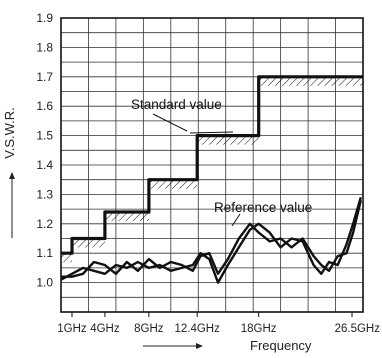  Describe the element at coordinates (44, 224) in the screenshot. I see `y-tick-label: 1.2` at that location.